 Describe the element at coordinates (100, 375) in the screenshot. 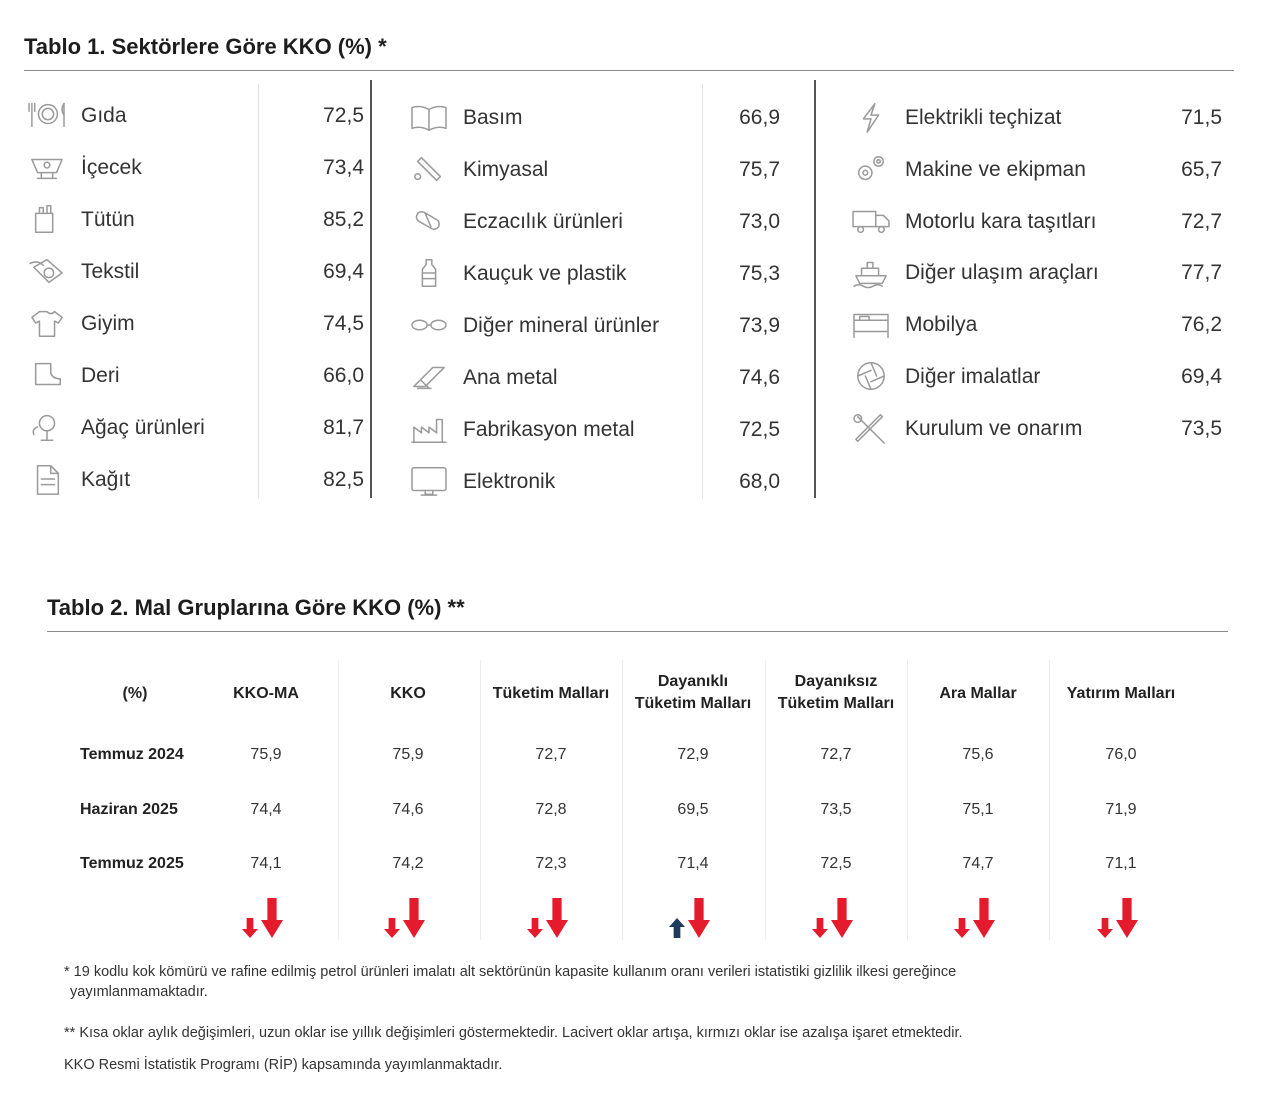

I see `sector-label: Deri` at that location.